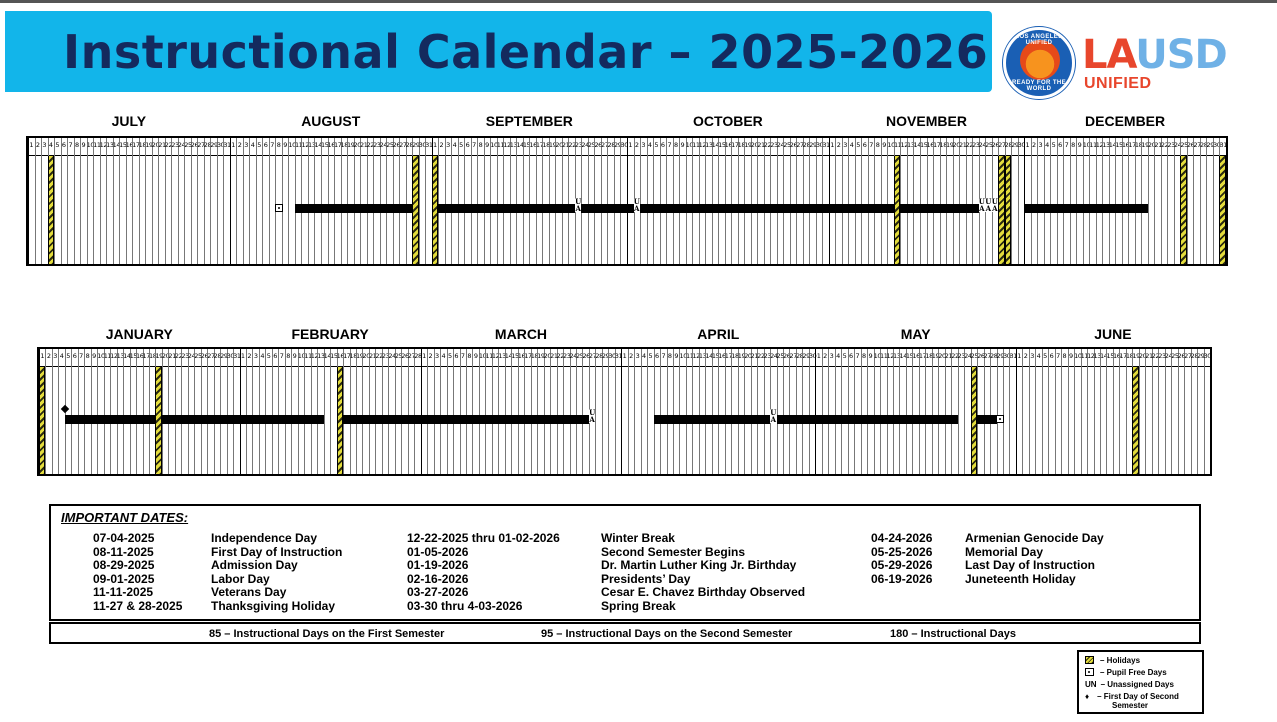 The height and width of the screenshot is (722, 1277). Describe the element at coordinates (1058, 356) in the screenshot. I see `day-number: 7` at that location.